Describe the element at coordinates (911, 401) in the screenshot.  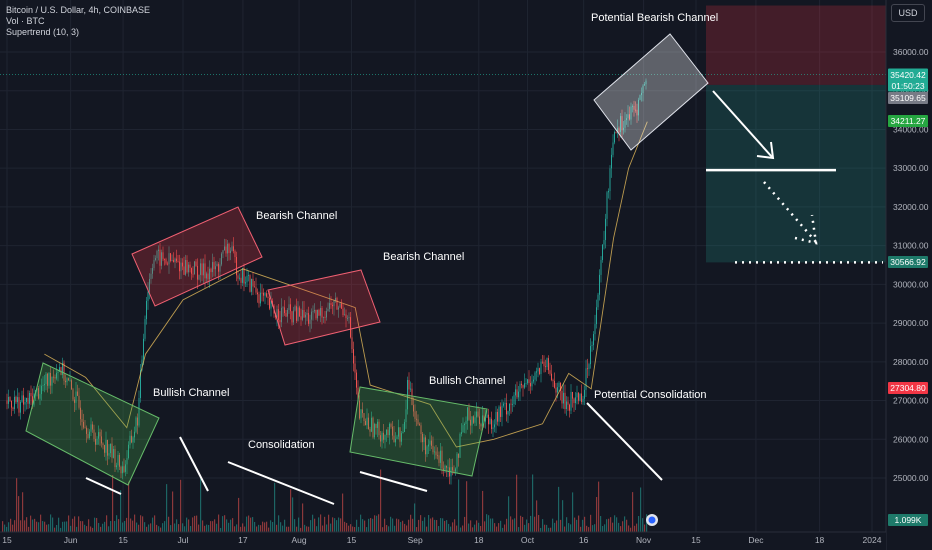
I see `y-tick-label: 27000.00` at that location.